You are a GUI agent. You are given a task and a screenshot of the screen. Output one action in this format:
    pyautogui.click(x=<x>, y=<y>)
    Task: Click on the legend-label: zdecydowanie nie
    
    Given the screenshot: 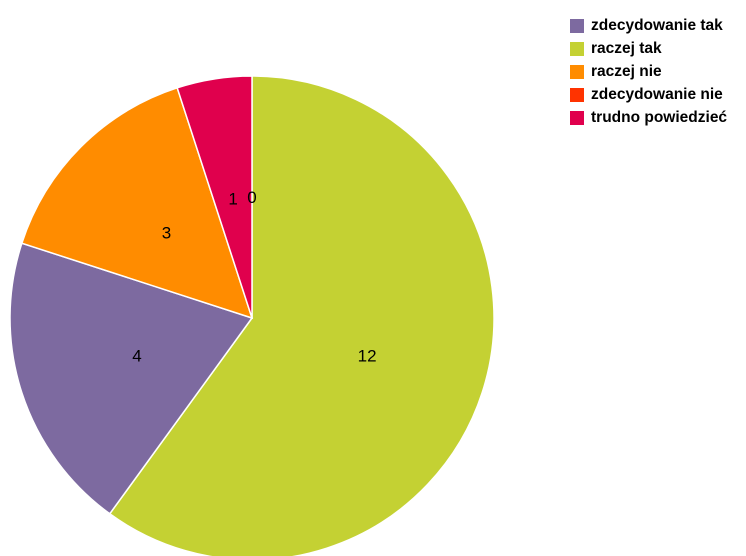 What is the action you would take?
    pyautogui.click(x=657, y=94)
    